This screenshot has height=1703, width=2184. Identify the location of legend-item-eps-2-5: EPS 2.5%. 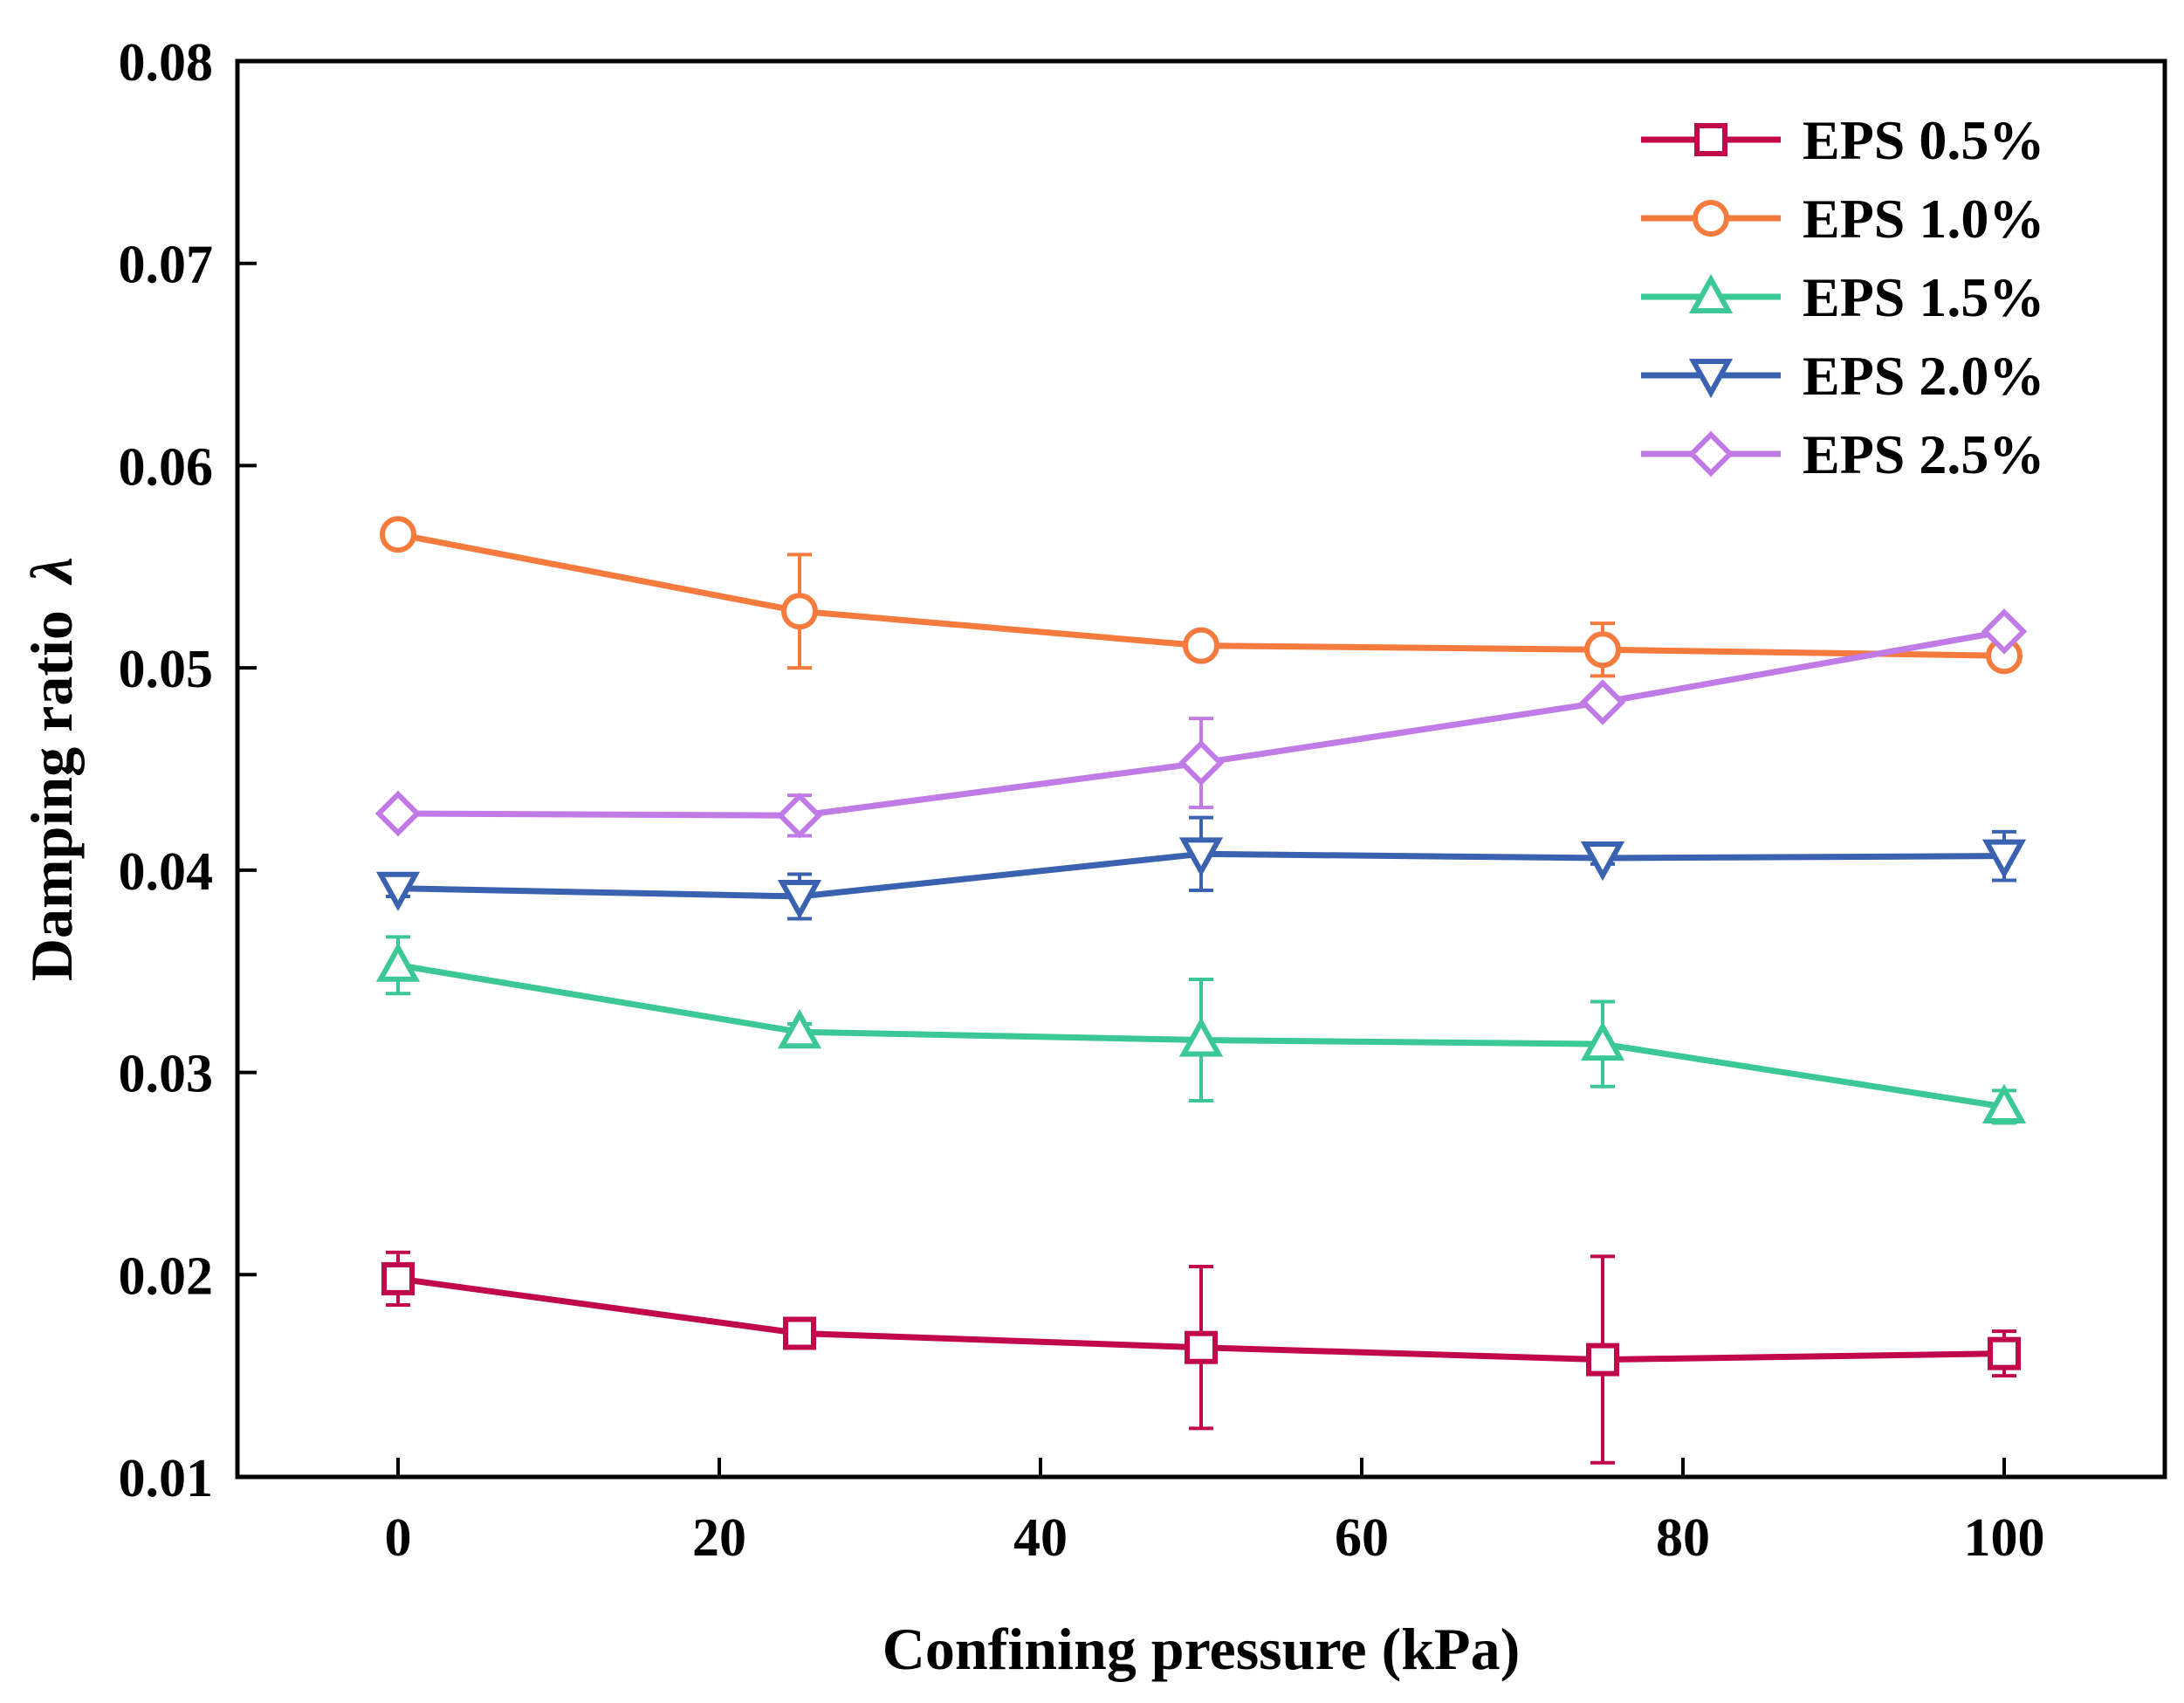
(1842, 454).